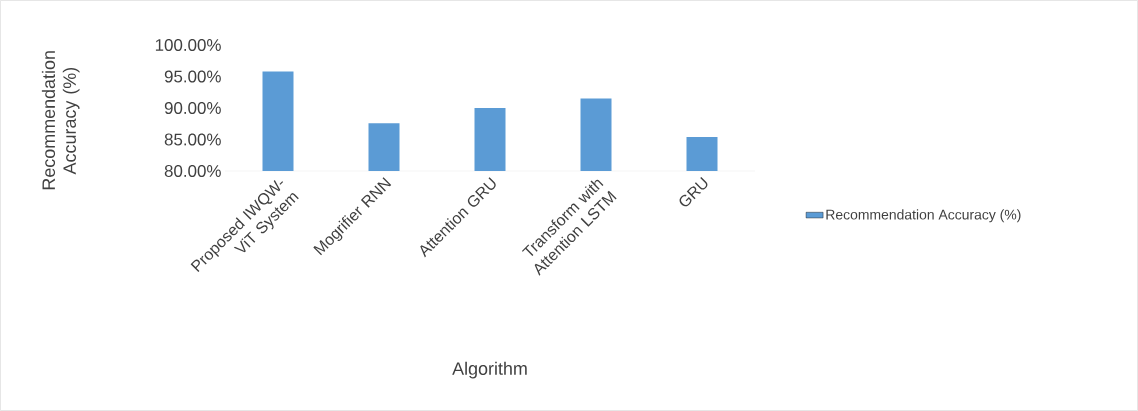 The height and width of the screenshot is (411, 1138). Describe the element at coordinates (192, 171) in the screenshot. I see `y-tick-label: 80.00%` at that location.